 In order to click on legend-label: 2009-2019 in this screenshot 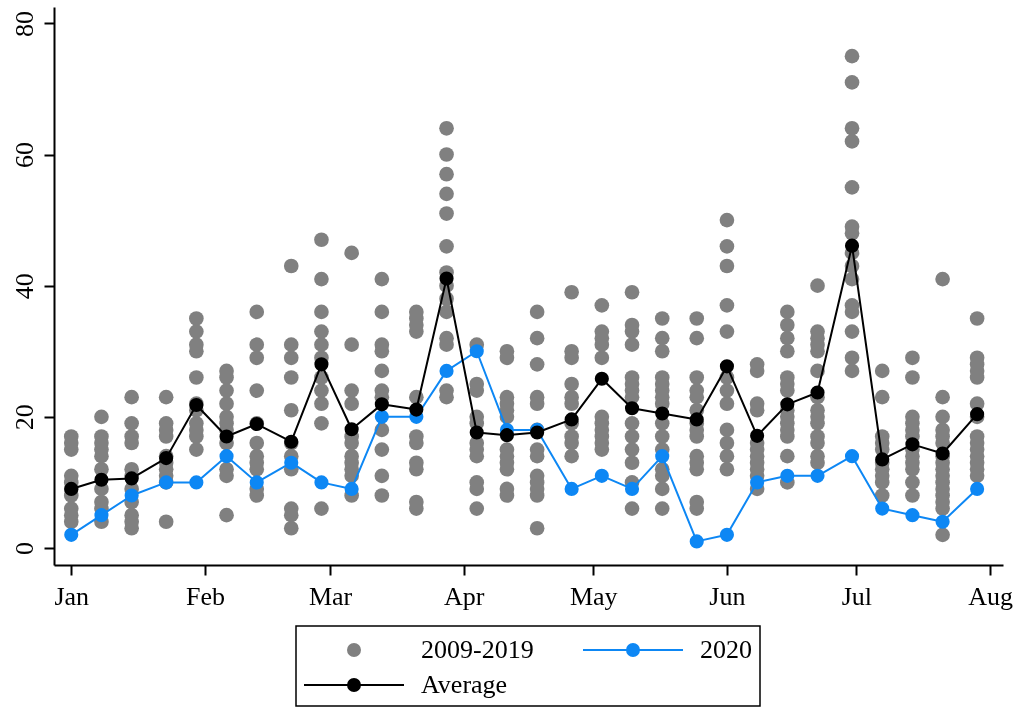, I will do `click(477, 649)`.